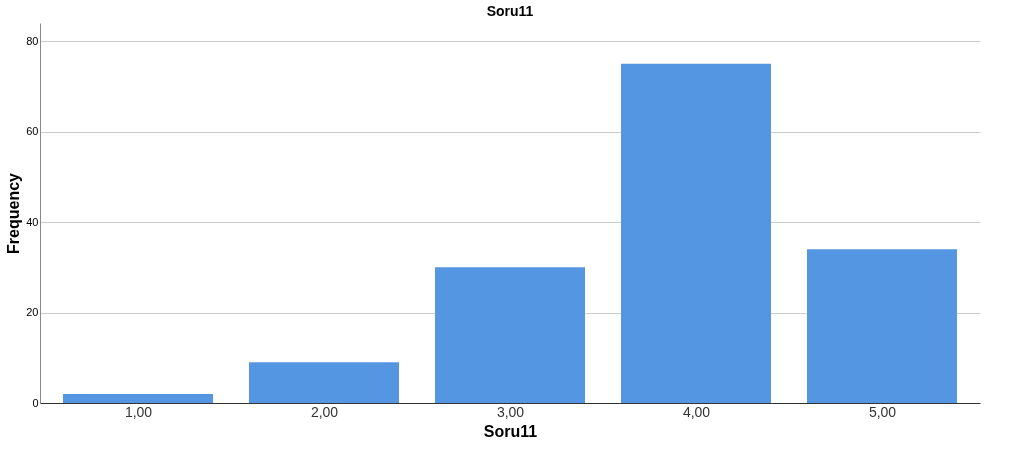 This screenshot has height=470, width=1009. Describe the element at coordinates (32, 221) in the screenshot. I see `y-tick-label: 40` at that location.